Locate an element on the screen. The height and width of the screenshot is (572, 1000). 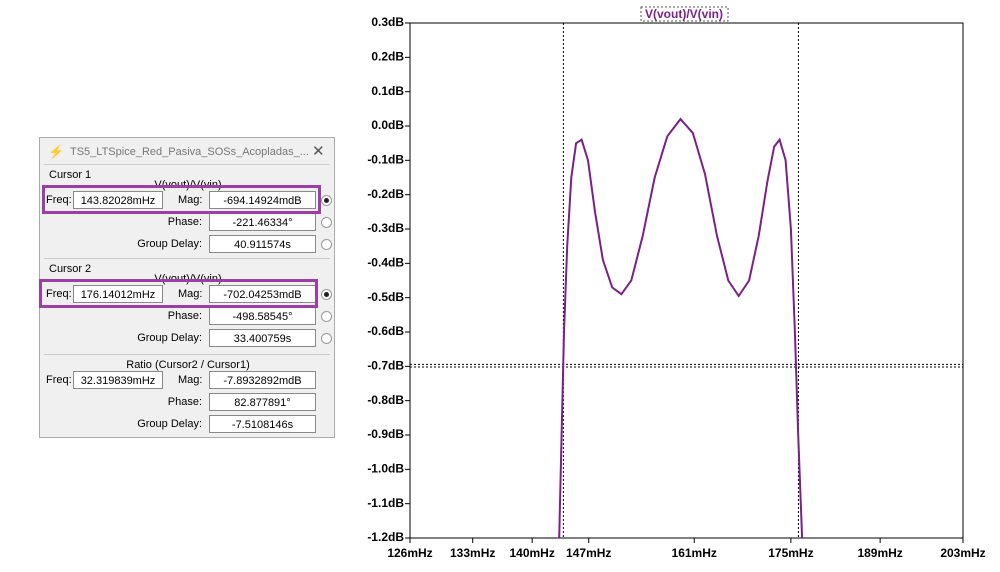
y-tick-label: 0.2dB is located at coordinates (387, 57).